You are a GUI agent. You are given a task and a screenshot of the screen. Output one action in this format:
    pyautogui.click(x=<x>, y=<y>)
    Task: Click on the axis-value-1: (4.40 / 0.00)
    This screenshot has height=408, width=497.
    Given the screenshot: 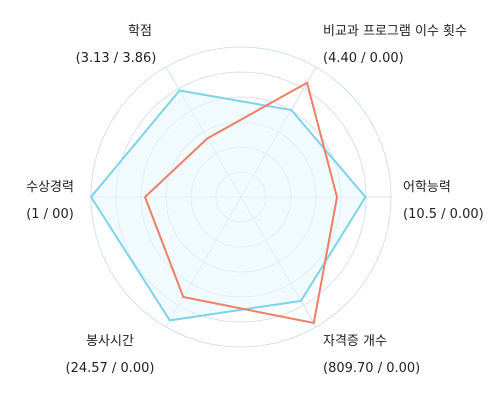 What is the action you would take?
    pyautogui.click(x=363, y=58)
    